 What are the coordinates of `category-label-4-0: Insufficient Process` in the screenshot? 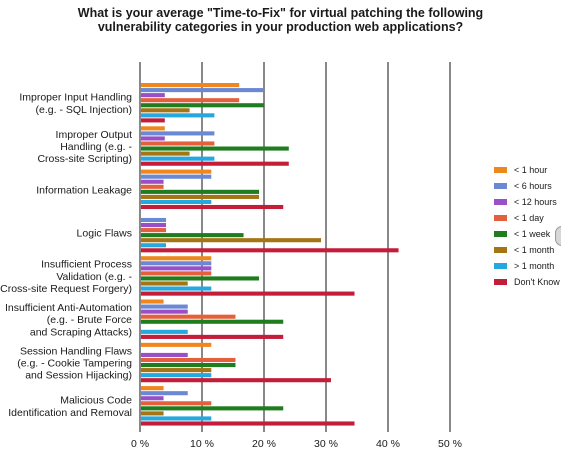 It's located at (86, 265).